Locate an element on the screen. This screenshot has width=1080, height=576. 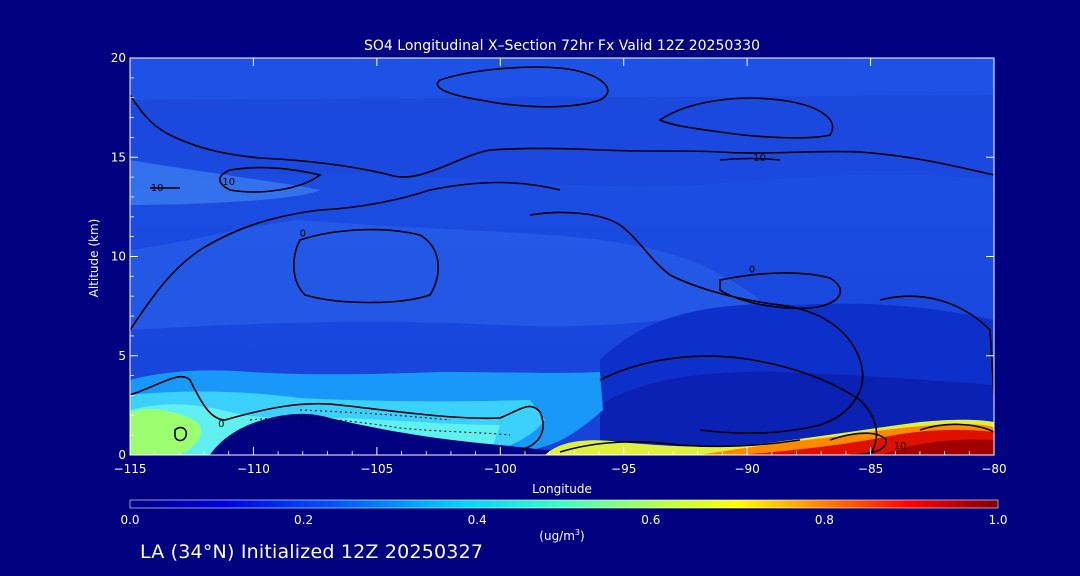
terrain is located at coordinates (405, 434).